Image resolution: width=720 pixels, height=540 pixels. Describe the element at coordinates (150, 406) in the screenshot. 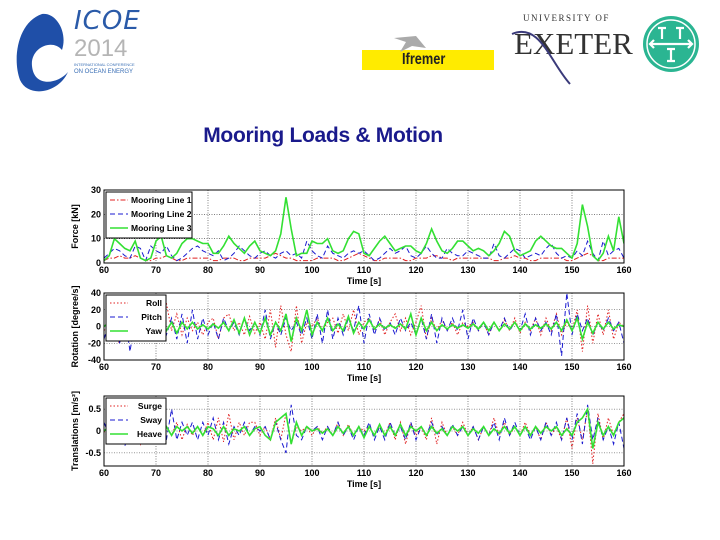

I see `legend-label: Surge` at that location.